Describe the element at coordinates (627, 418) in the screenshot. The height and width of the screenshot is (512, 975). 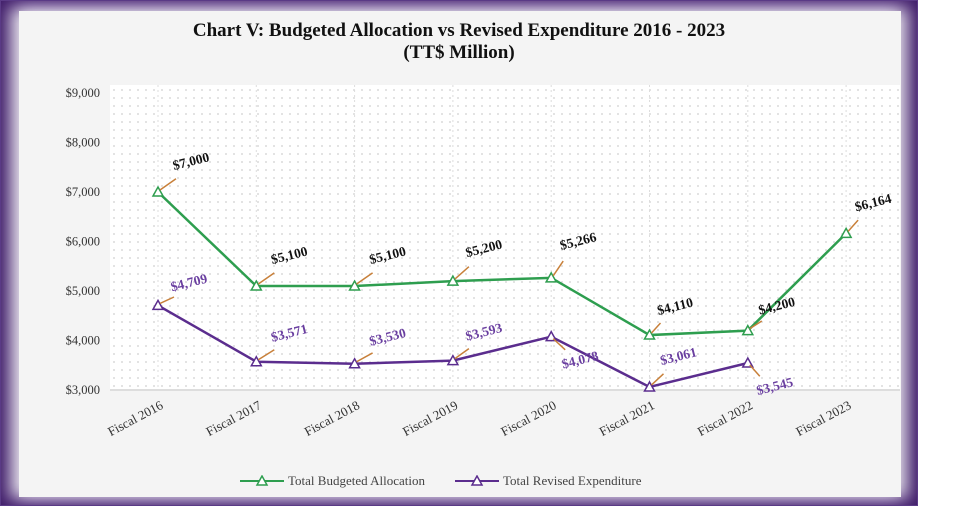
I see `x-tick-label: Fiscal 2021` at that location.